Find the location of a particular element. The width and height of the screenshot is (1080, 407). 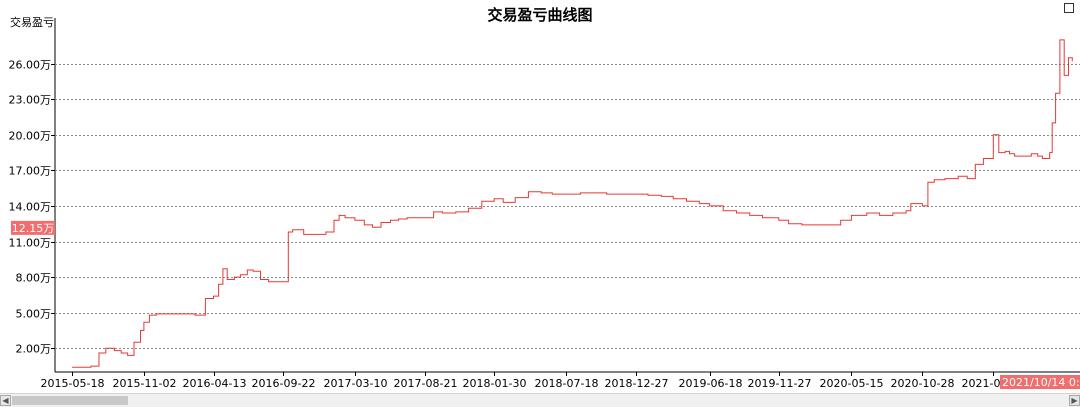

y-tick-label: 5.00万 is located at coordinates (34, 314).